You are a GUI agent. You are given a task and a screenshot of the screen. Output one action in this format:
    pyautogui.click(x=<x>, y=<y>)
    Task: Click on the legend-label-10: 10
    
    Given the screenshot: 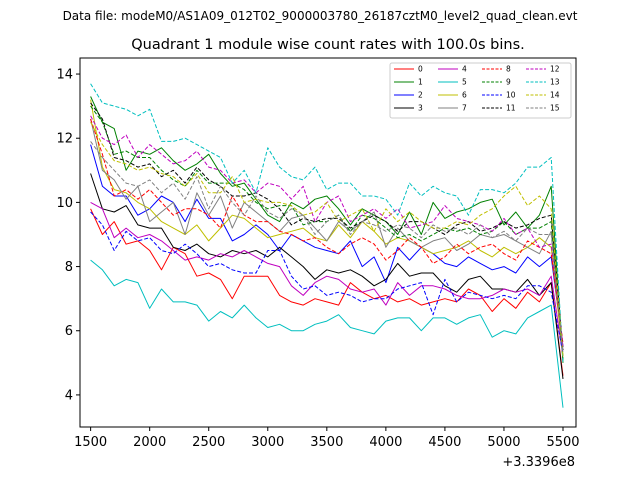 What is the action you would take?
    pyautogui.click(x=511, y=95)
    